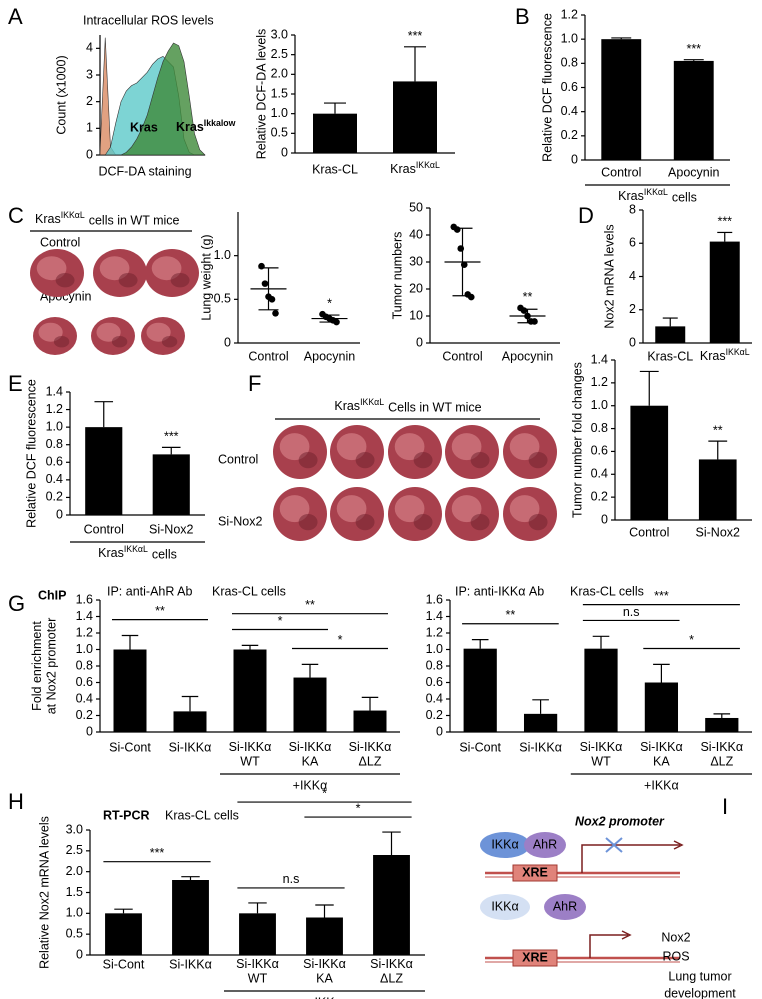 This screenshot has height=999, width=762. Describe the element at coordinates (609, 276) in the screenshot. I see `y-axis-label: Nox2 mRNA levels` at that location.